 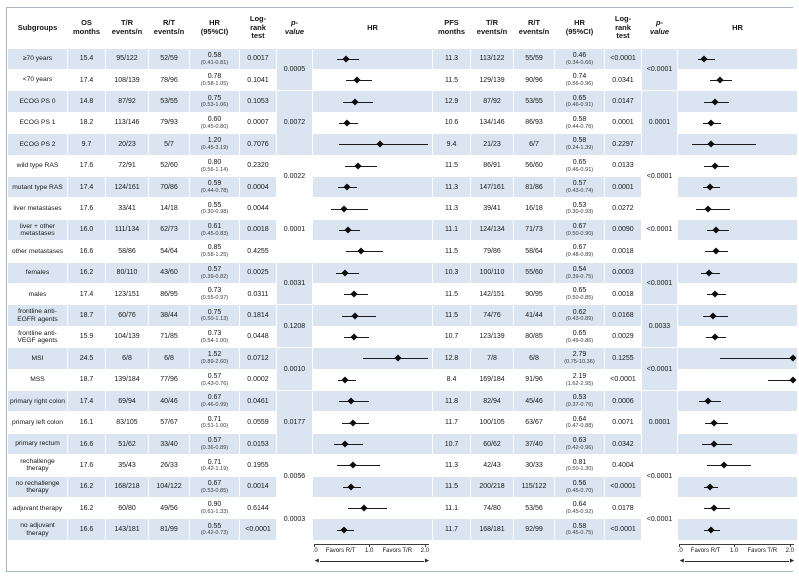 I want to click on pfs-ci-range: (0.45-0.70), so click(x=579, y=490).